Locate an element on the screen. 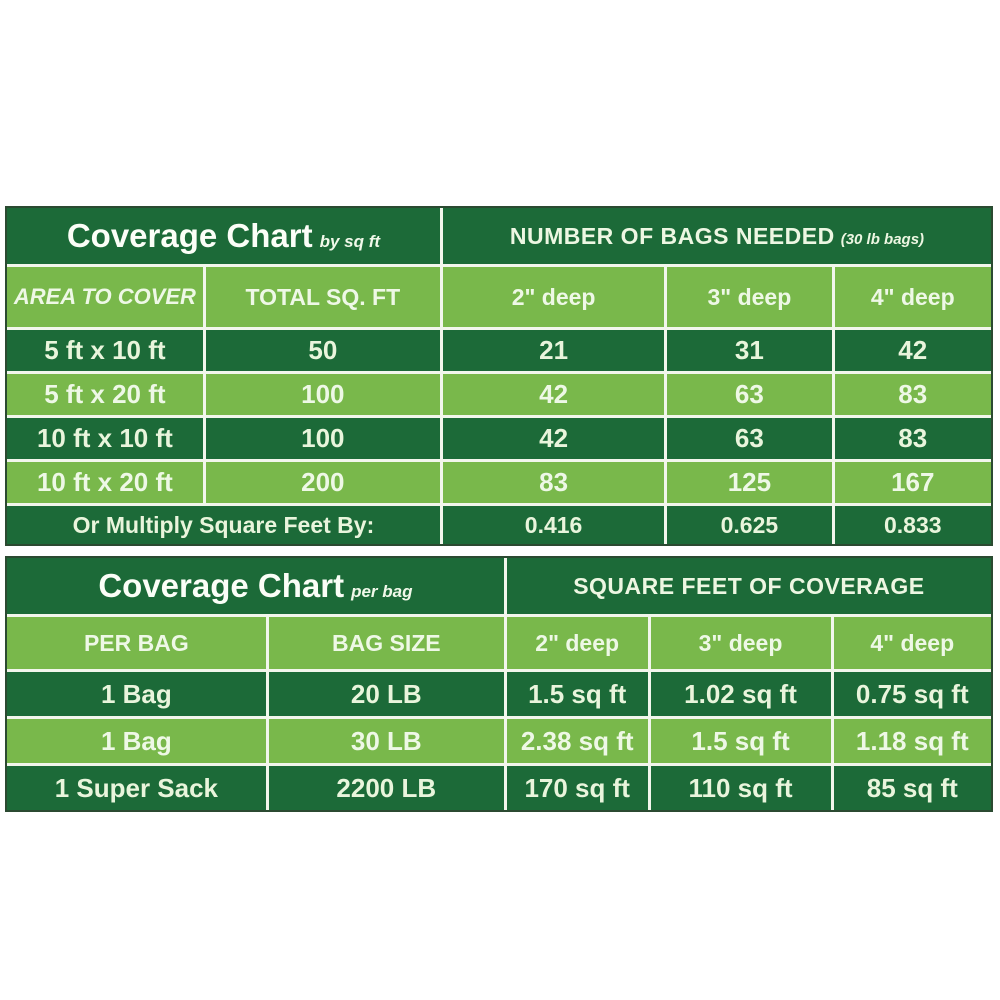 The width and height of the screenshot is (1000, 1000). table2-col-4in-deep: 4" deep is located at coordinates (912, 644).